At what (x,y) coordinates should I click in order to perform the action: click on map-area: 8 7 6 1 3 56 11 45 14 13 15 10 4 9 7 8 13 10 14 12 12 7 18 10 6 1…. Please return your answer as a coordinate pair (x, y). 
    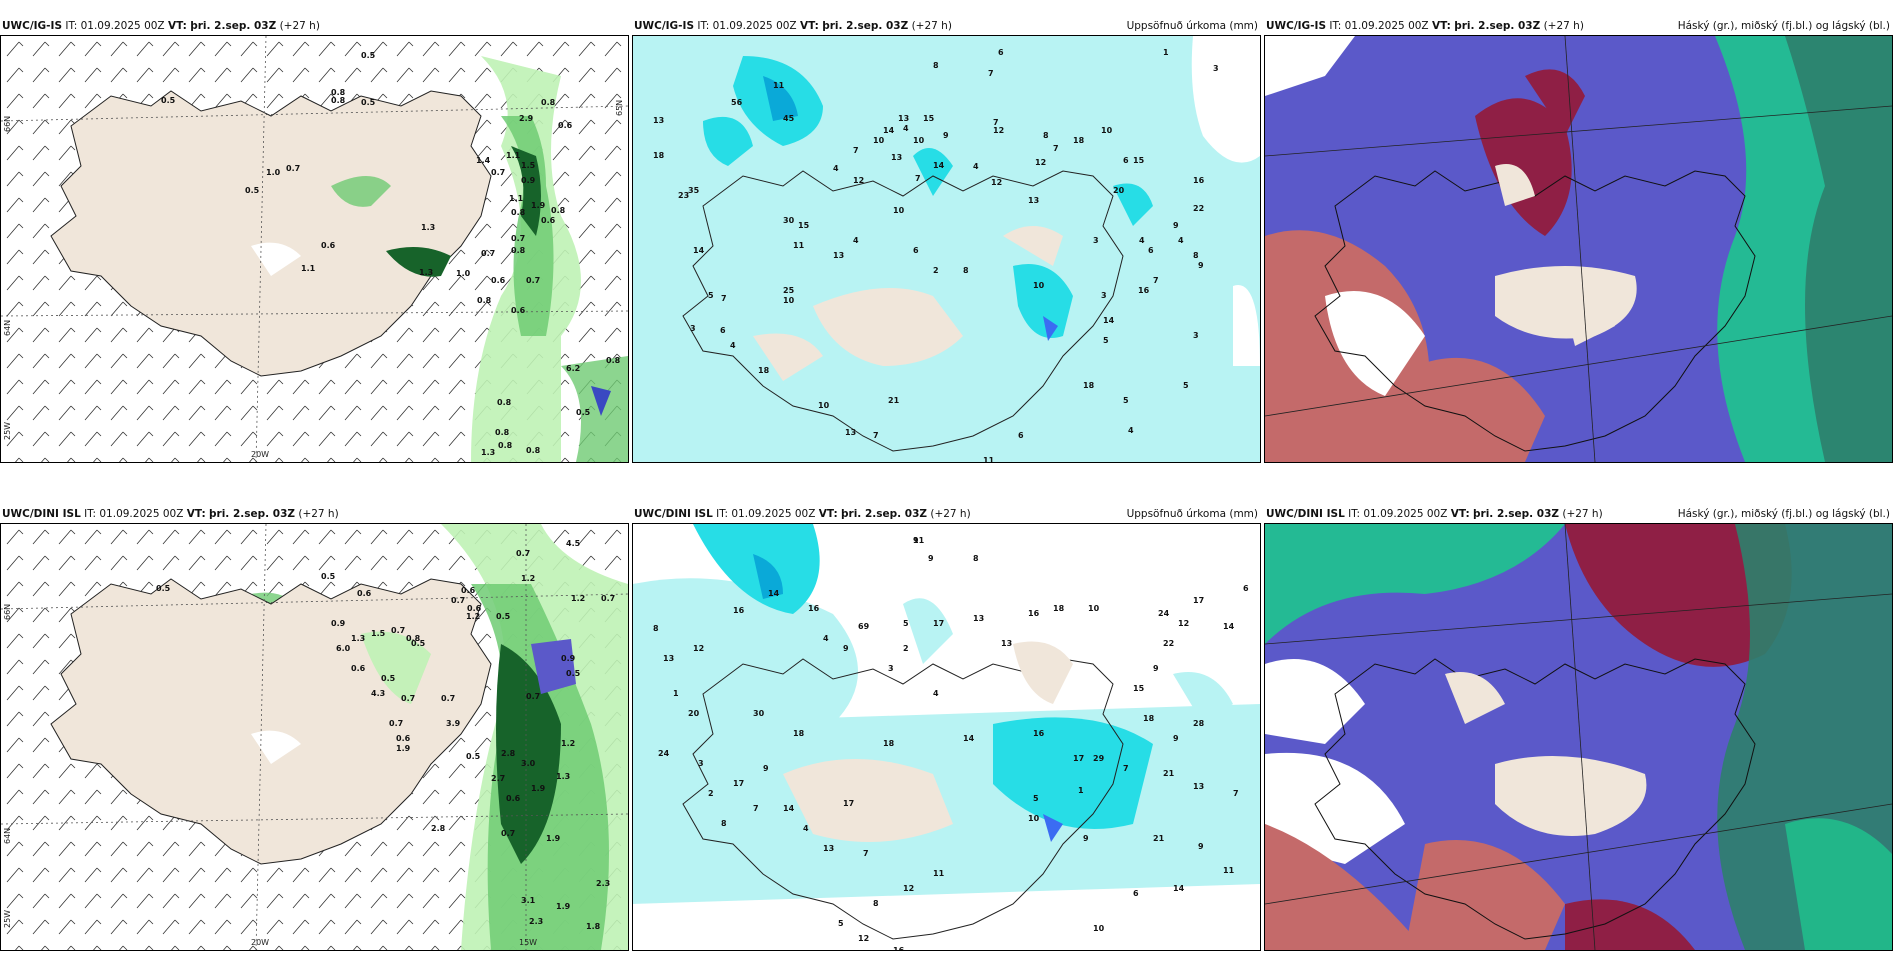
    Looking at the image, I should click on (946, 249).